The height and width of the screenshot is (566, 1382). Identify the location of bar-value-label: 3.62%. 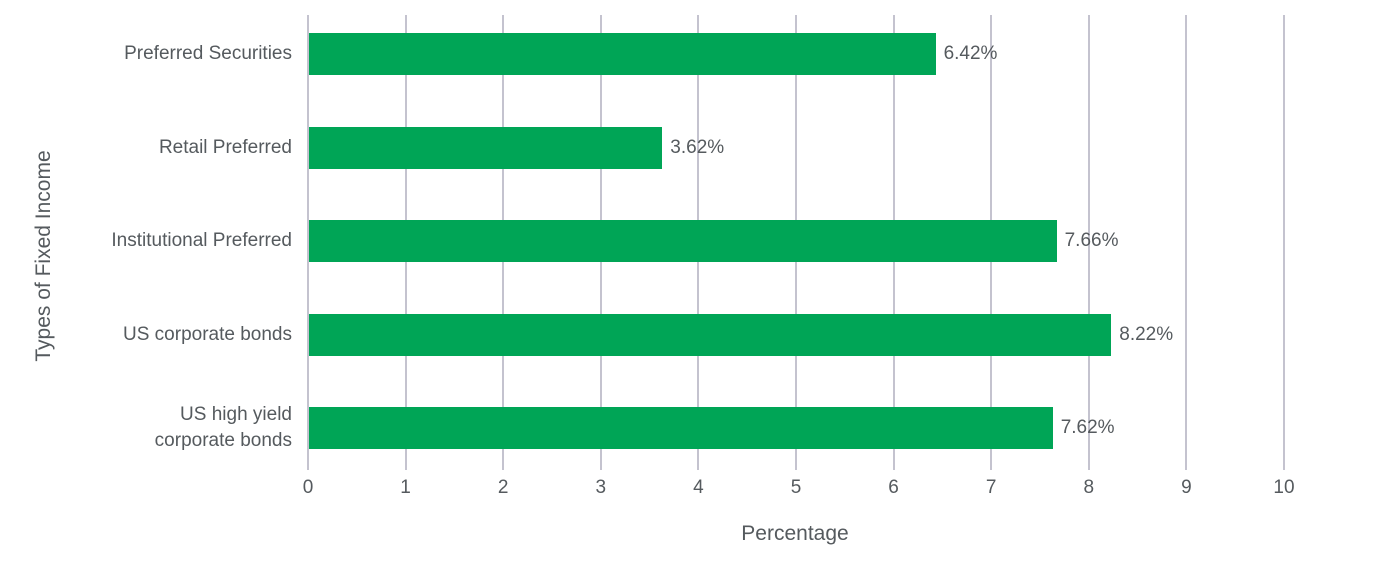
(697, 147).